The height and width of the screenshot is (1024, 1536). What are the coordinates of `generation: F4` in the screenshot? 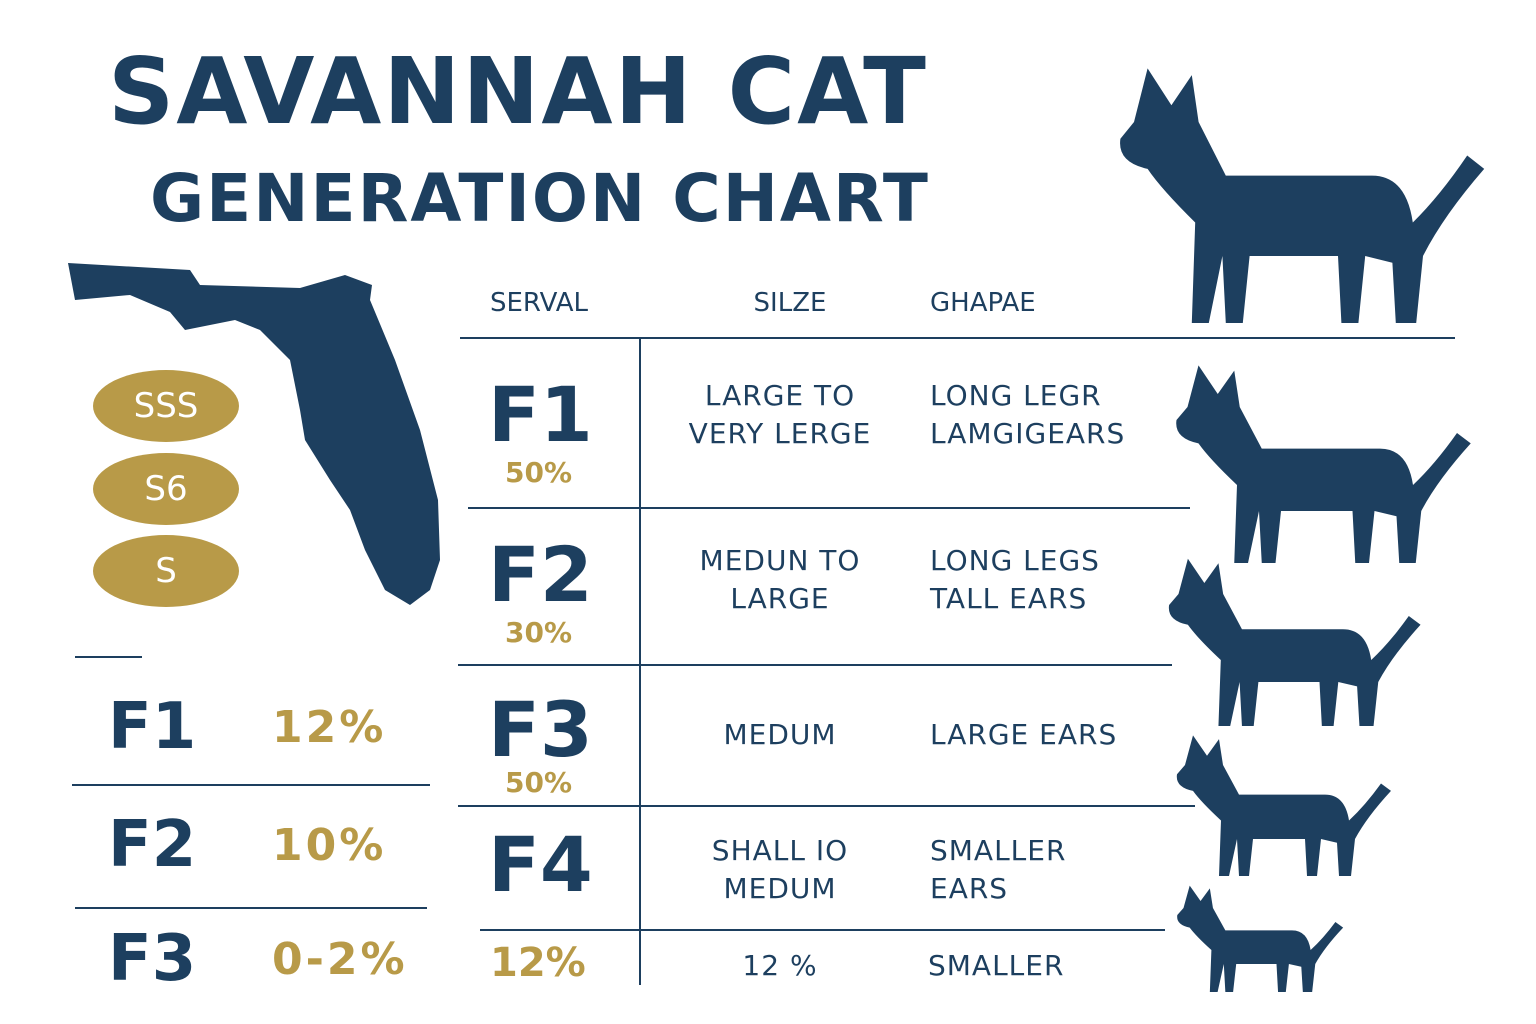 It's located at (540, 864).